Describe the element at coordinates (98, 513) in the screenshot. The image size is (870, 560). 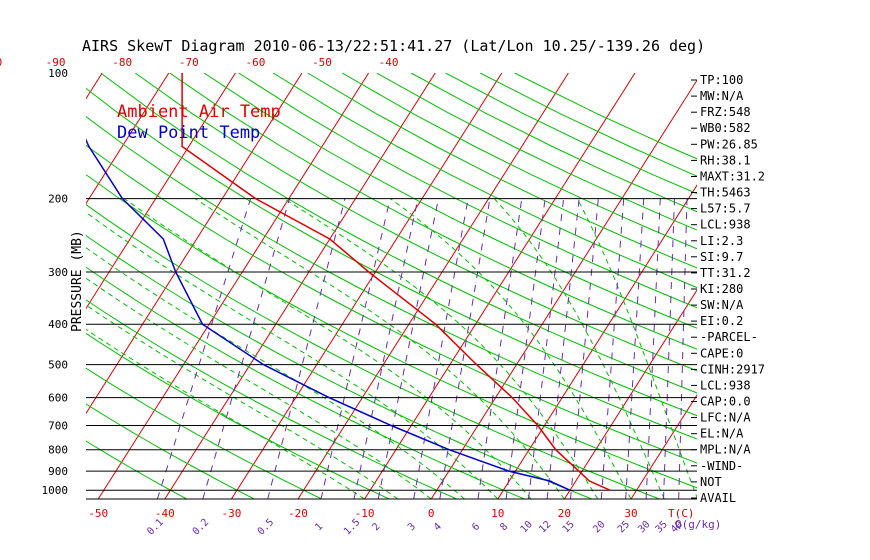
I see `bottom-temp-tick-label: -50` at that location.